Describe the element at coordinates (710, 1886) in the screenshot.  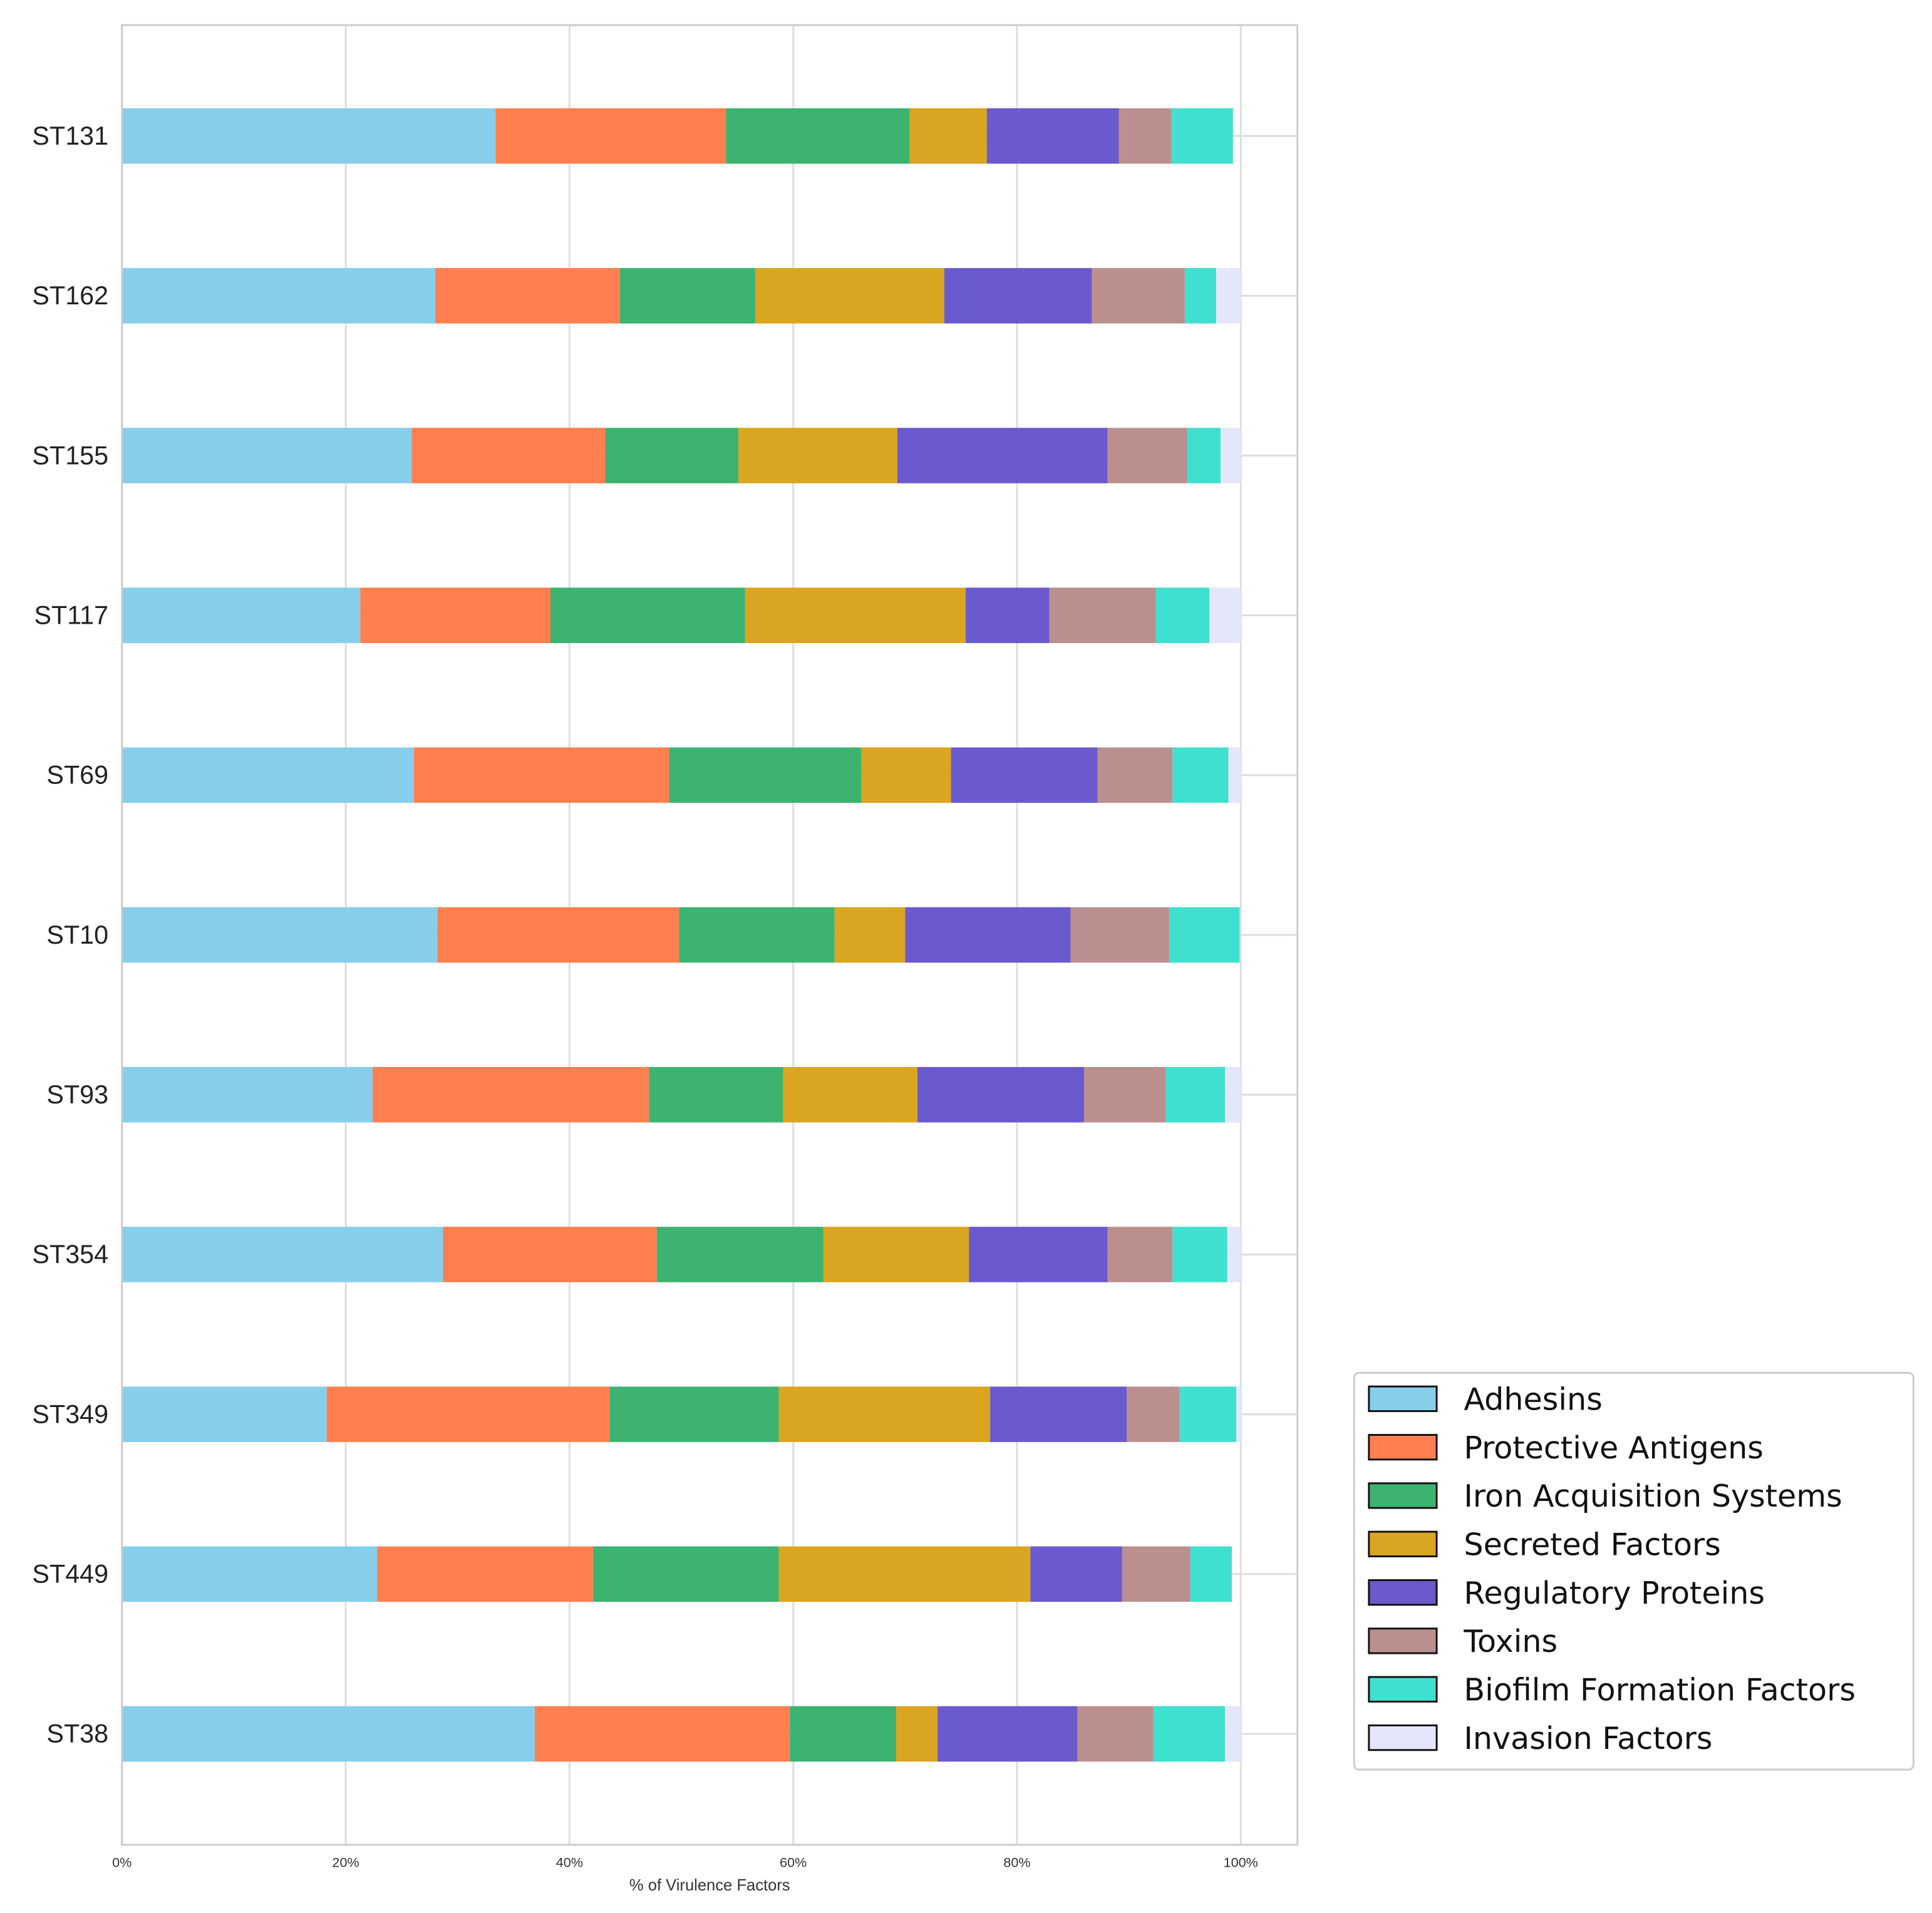
I see `x-axis-label: % of Virulence Factors` at that location.